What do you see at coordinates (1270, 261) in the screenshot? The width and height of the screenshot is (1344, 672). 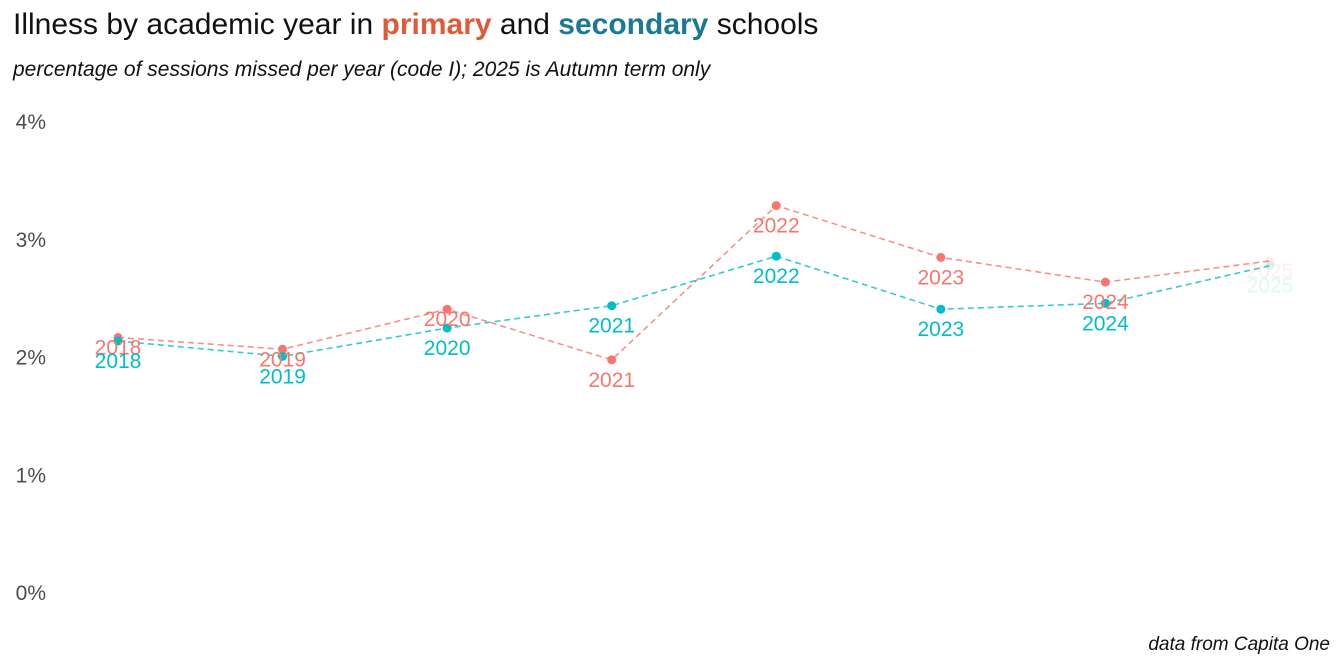 I see `data-point-primary-2025` at bounding box center [1270, 261].